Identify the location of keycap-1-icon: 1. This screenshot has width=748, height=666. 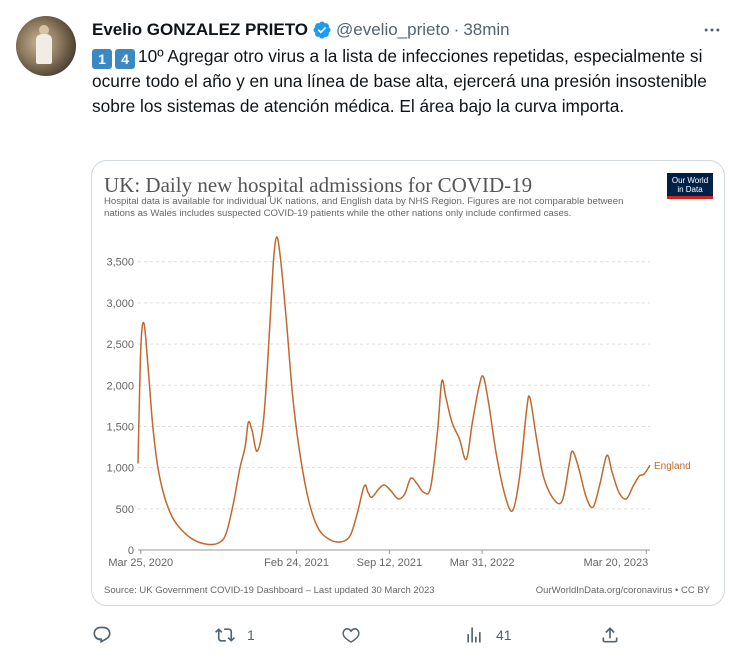
(102, 59).